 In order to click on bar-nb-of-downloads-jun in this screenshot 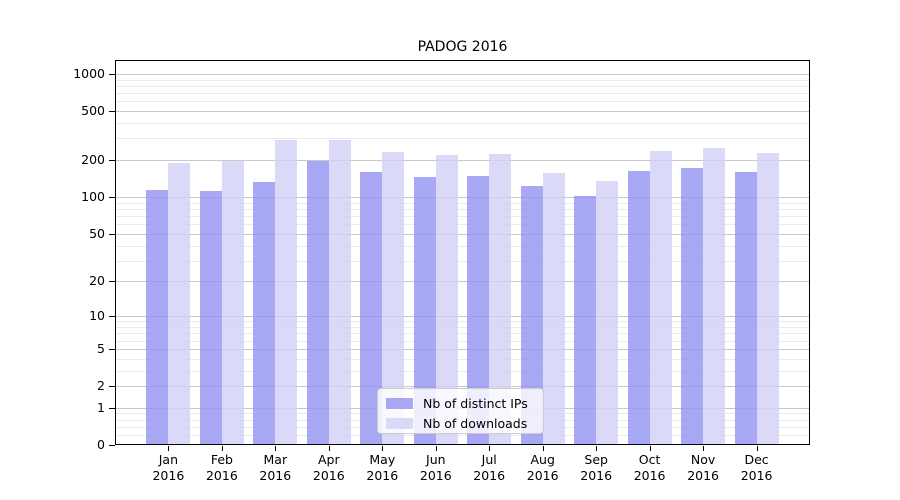, I will do `click(446, 299)`.